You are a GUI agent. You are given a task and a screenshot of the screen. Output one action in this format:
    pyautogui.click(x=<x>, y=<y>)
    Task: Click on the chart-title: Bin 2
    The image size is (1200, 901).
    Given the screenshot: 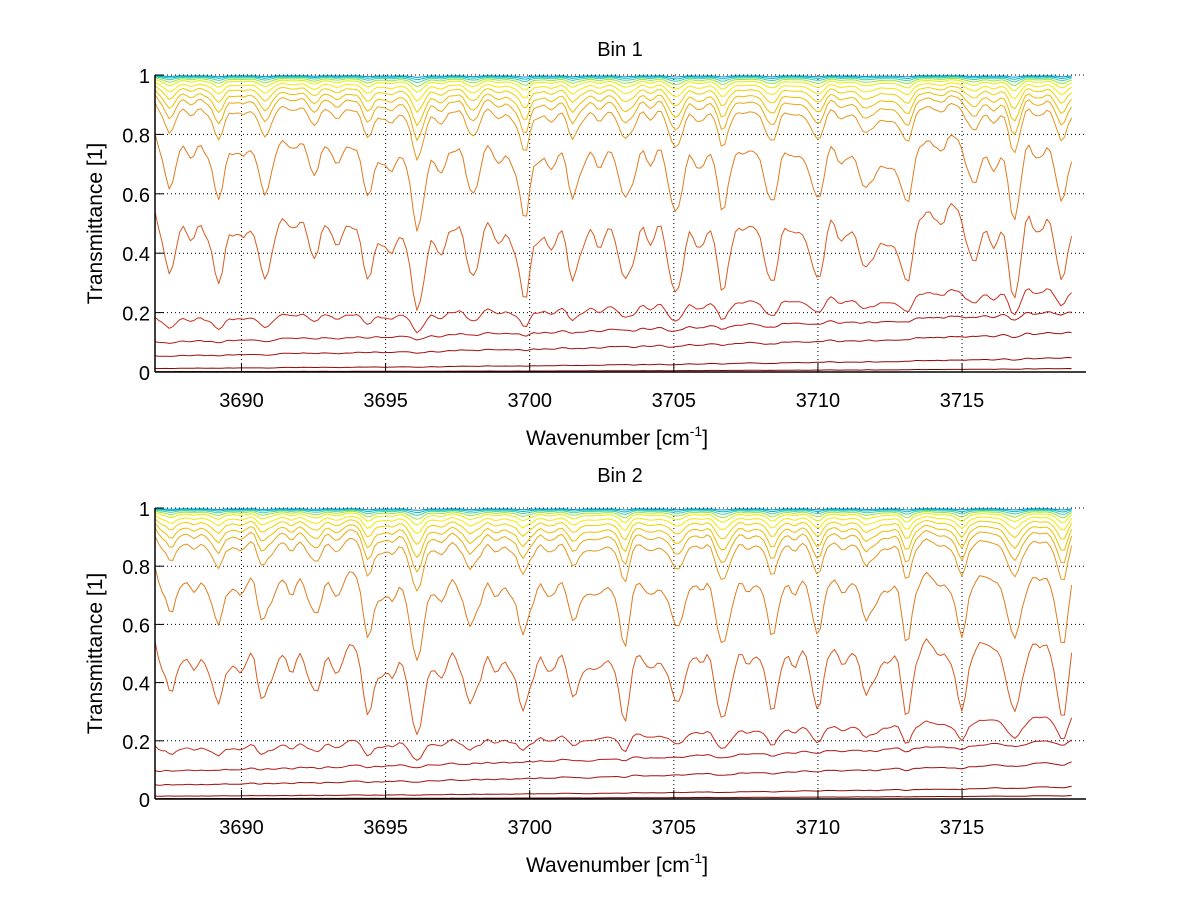 What is the action you would take?
    pyautogui.click(x=620, y=476)
    